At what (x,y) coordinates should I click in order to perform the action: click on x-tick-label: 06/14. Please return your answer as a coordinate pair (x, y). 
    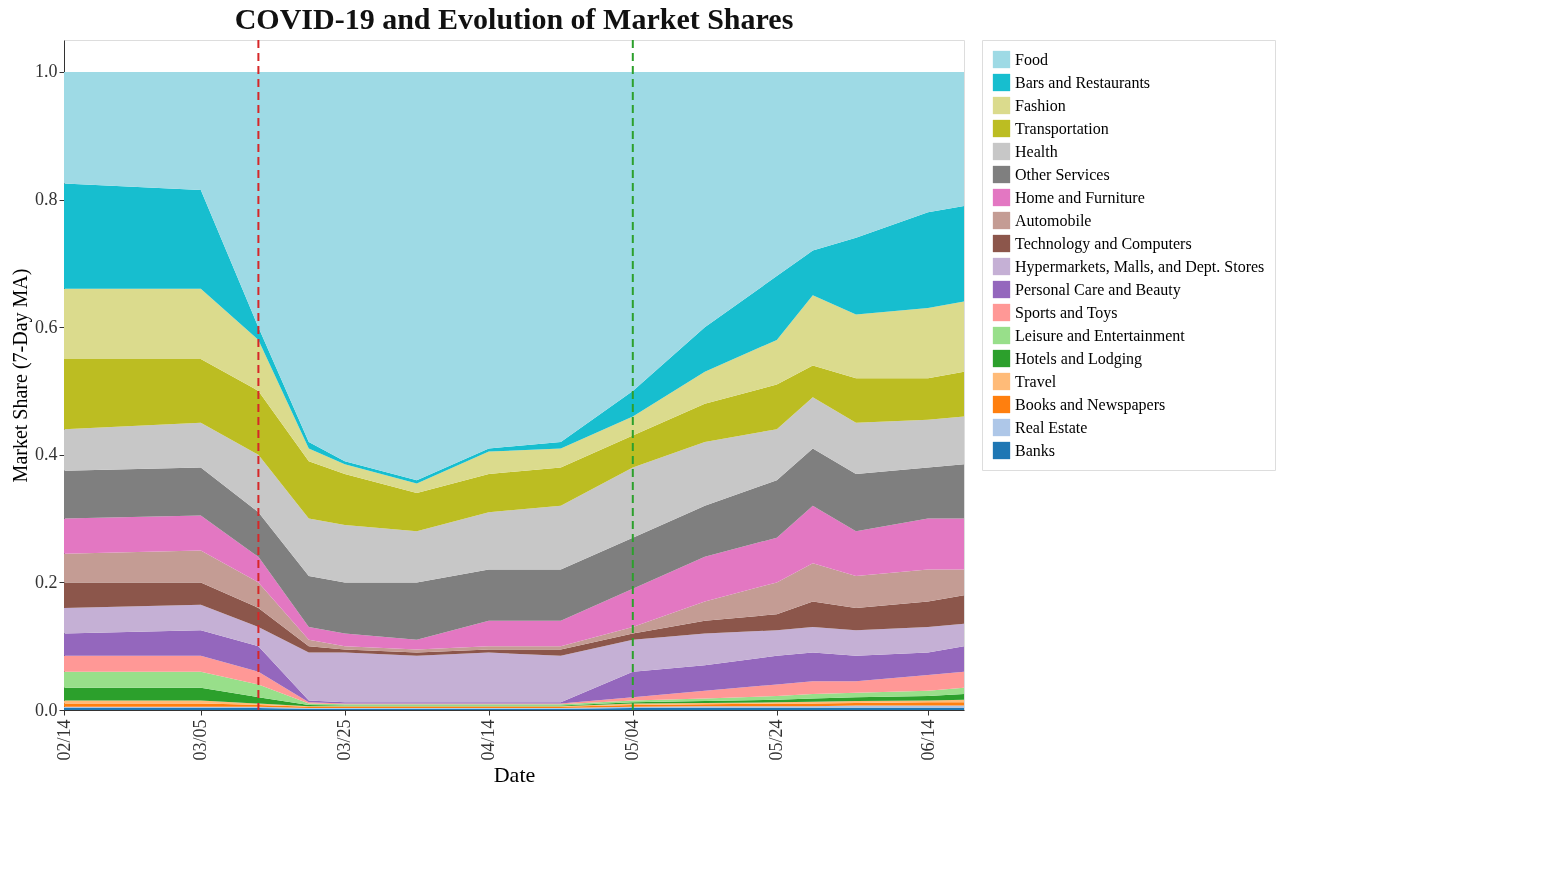
    Looking at the image, I should click on (927, 740).